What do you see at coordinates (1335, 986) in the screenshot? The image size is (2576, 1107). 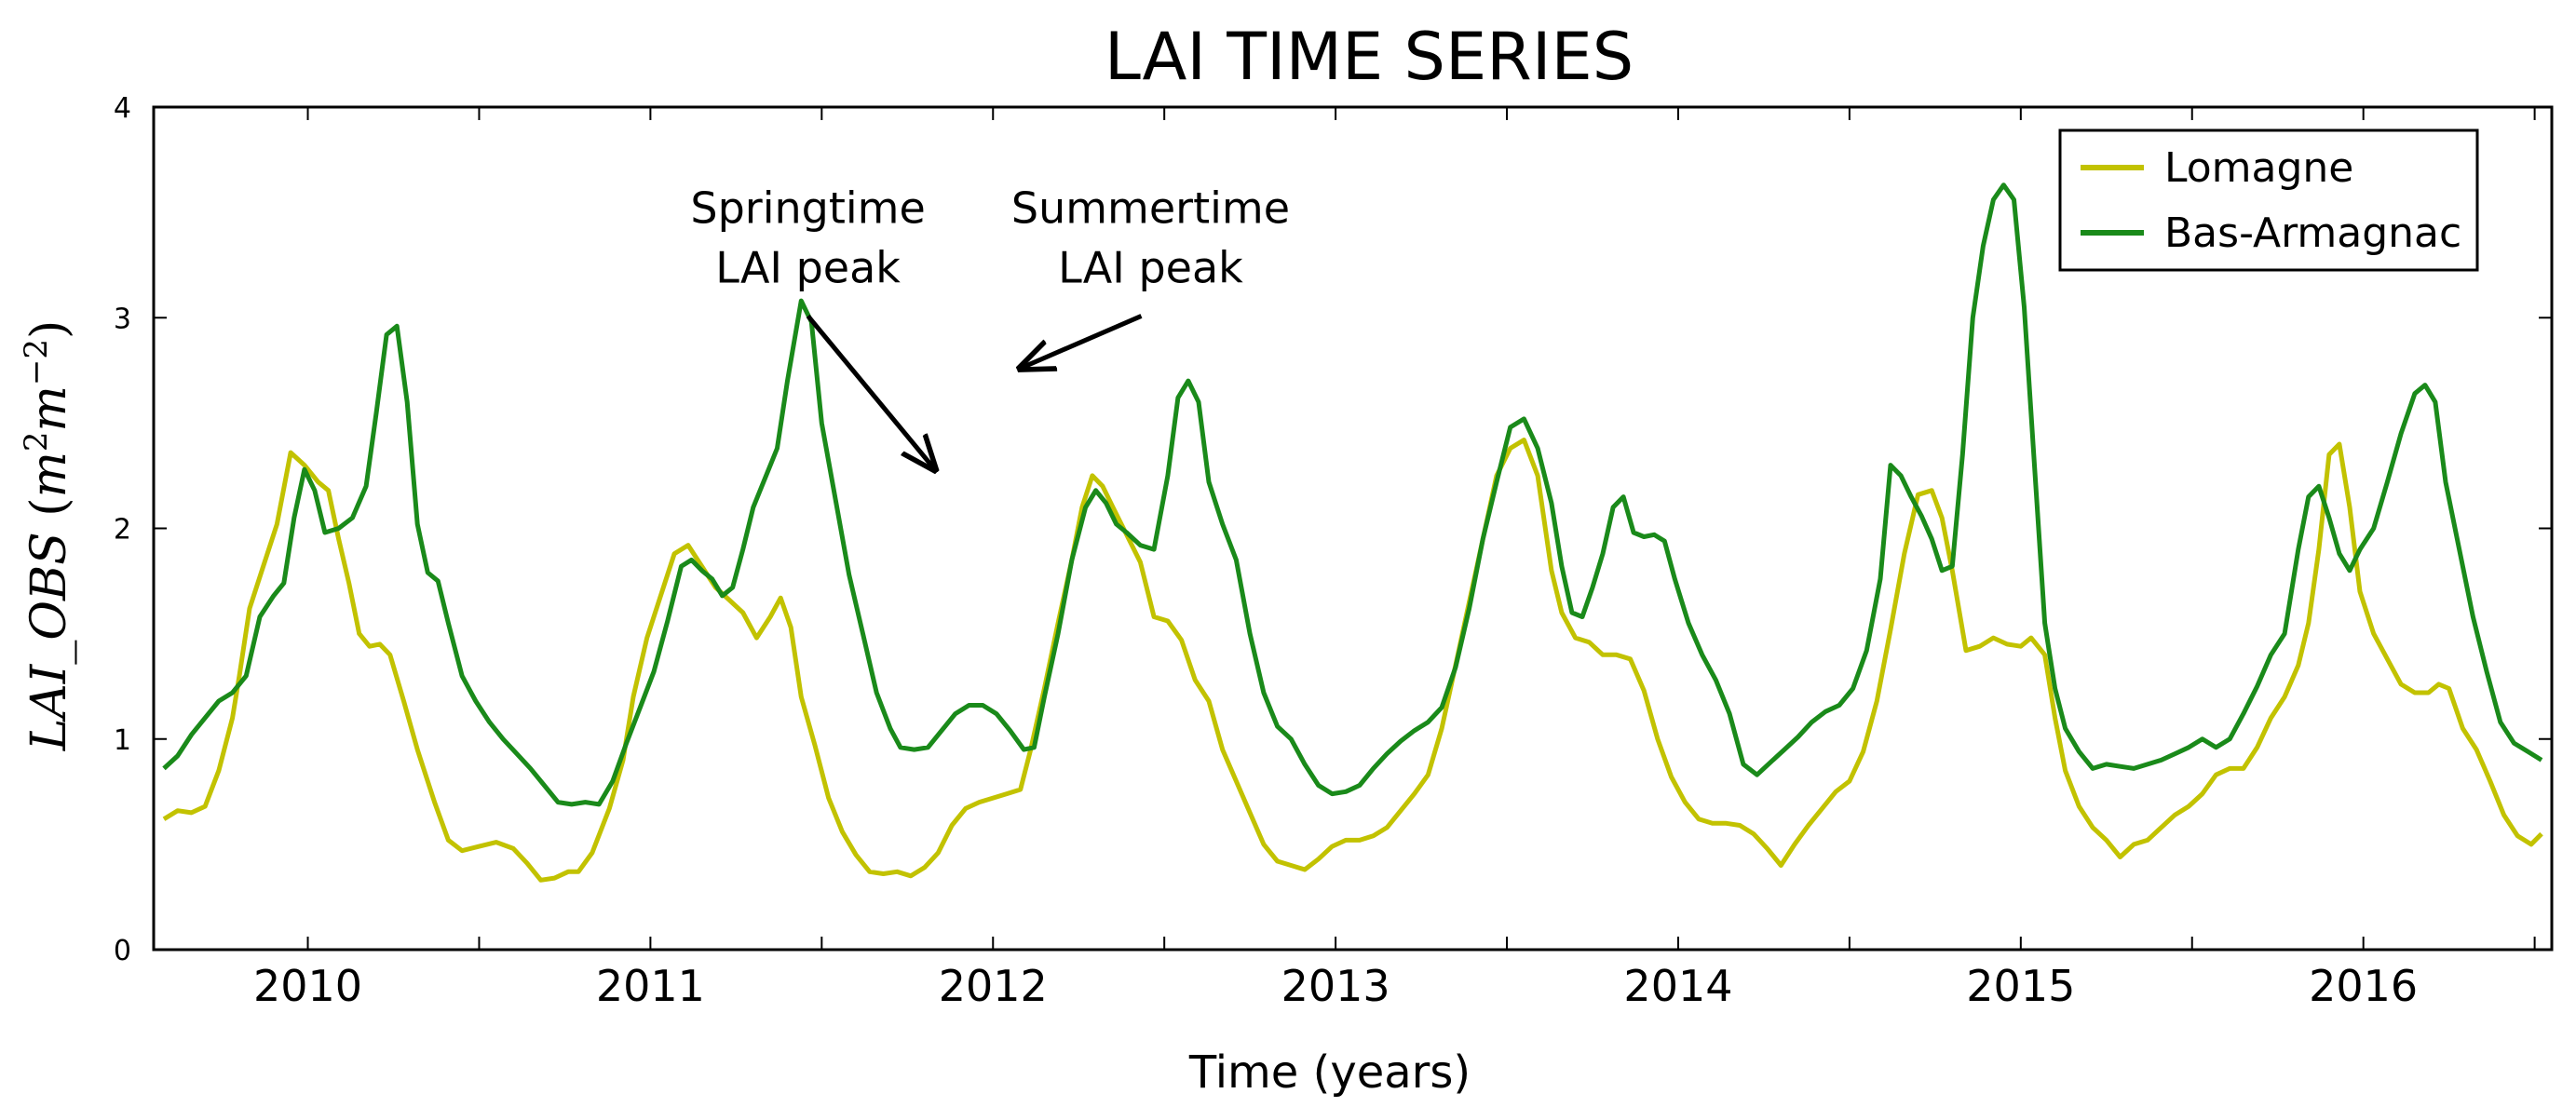 I see `x-tick-label: 2013` at bounding box center [1335, 986].